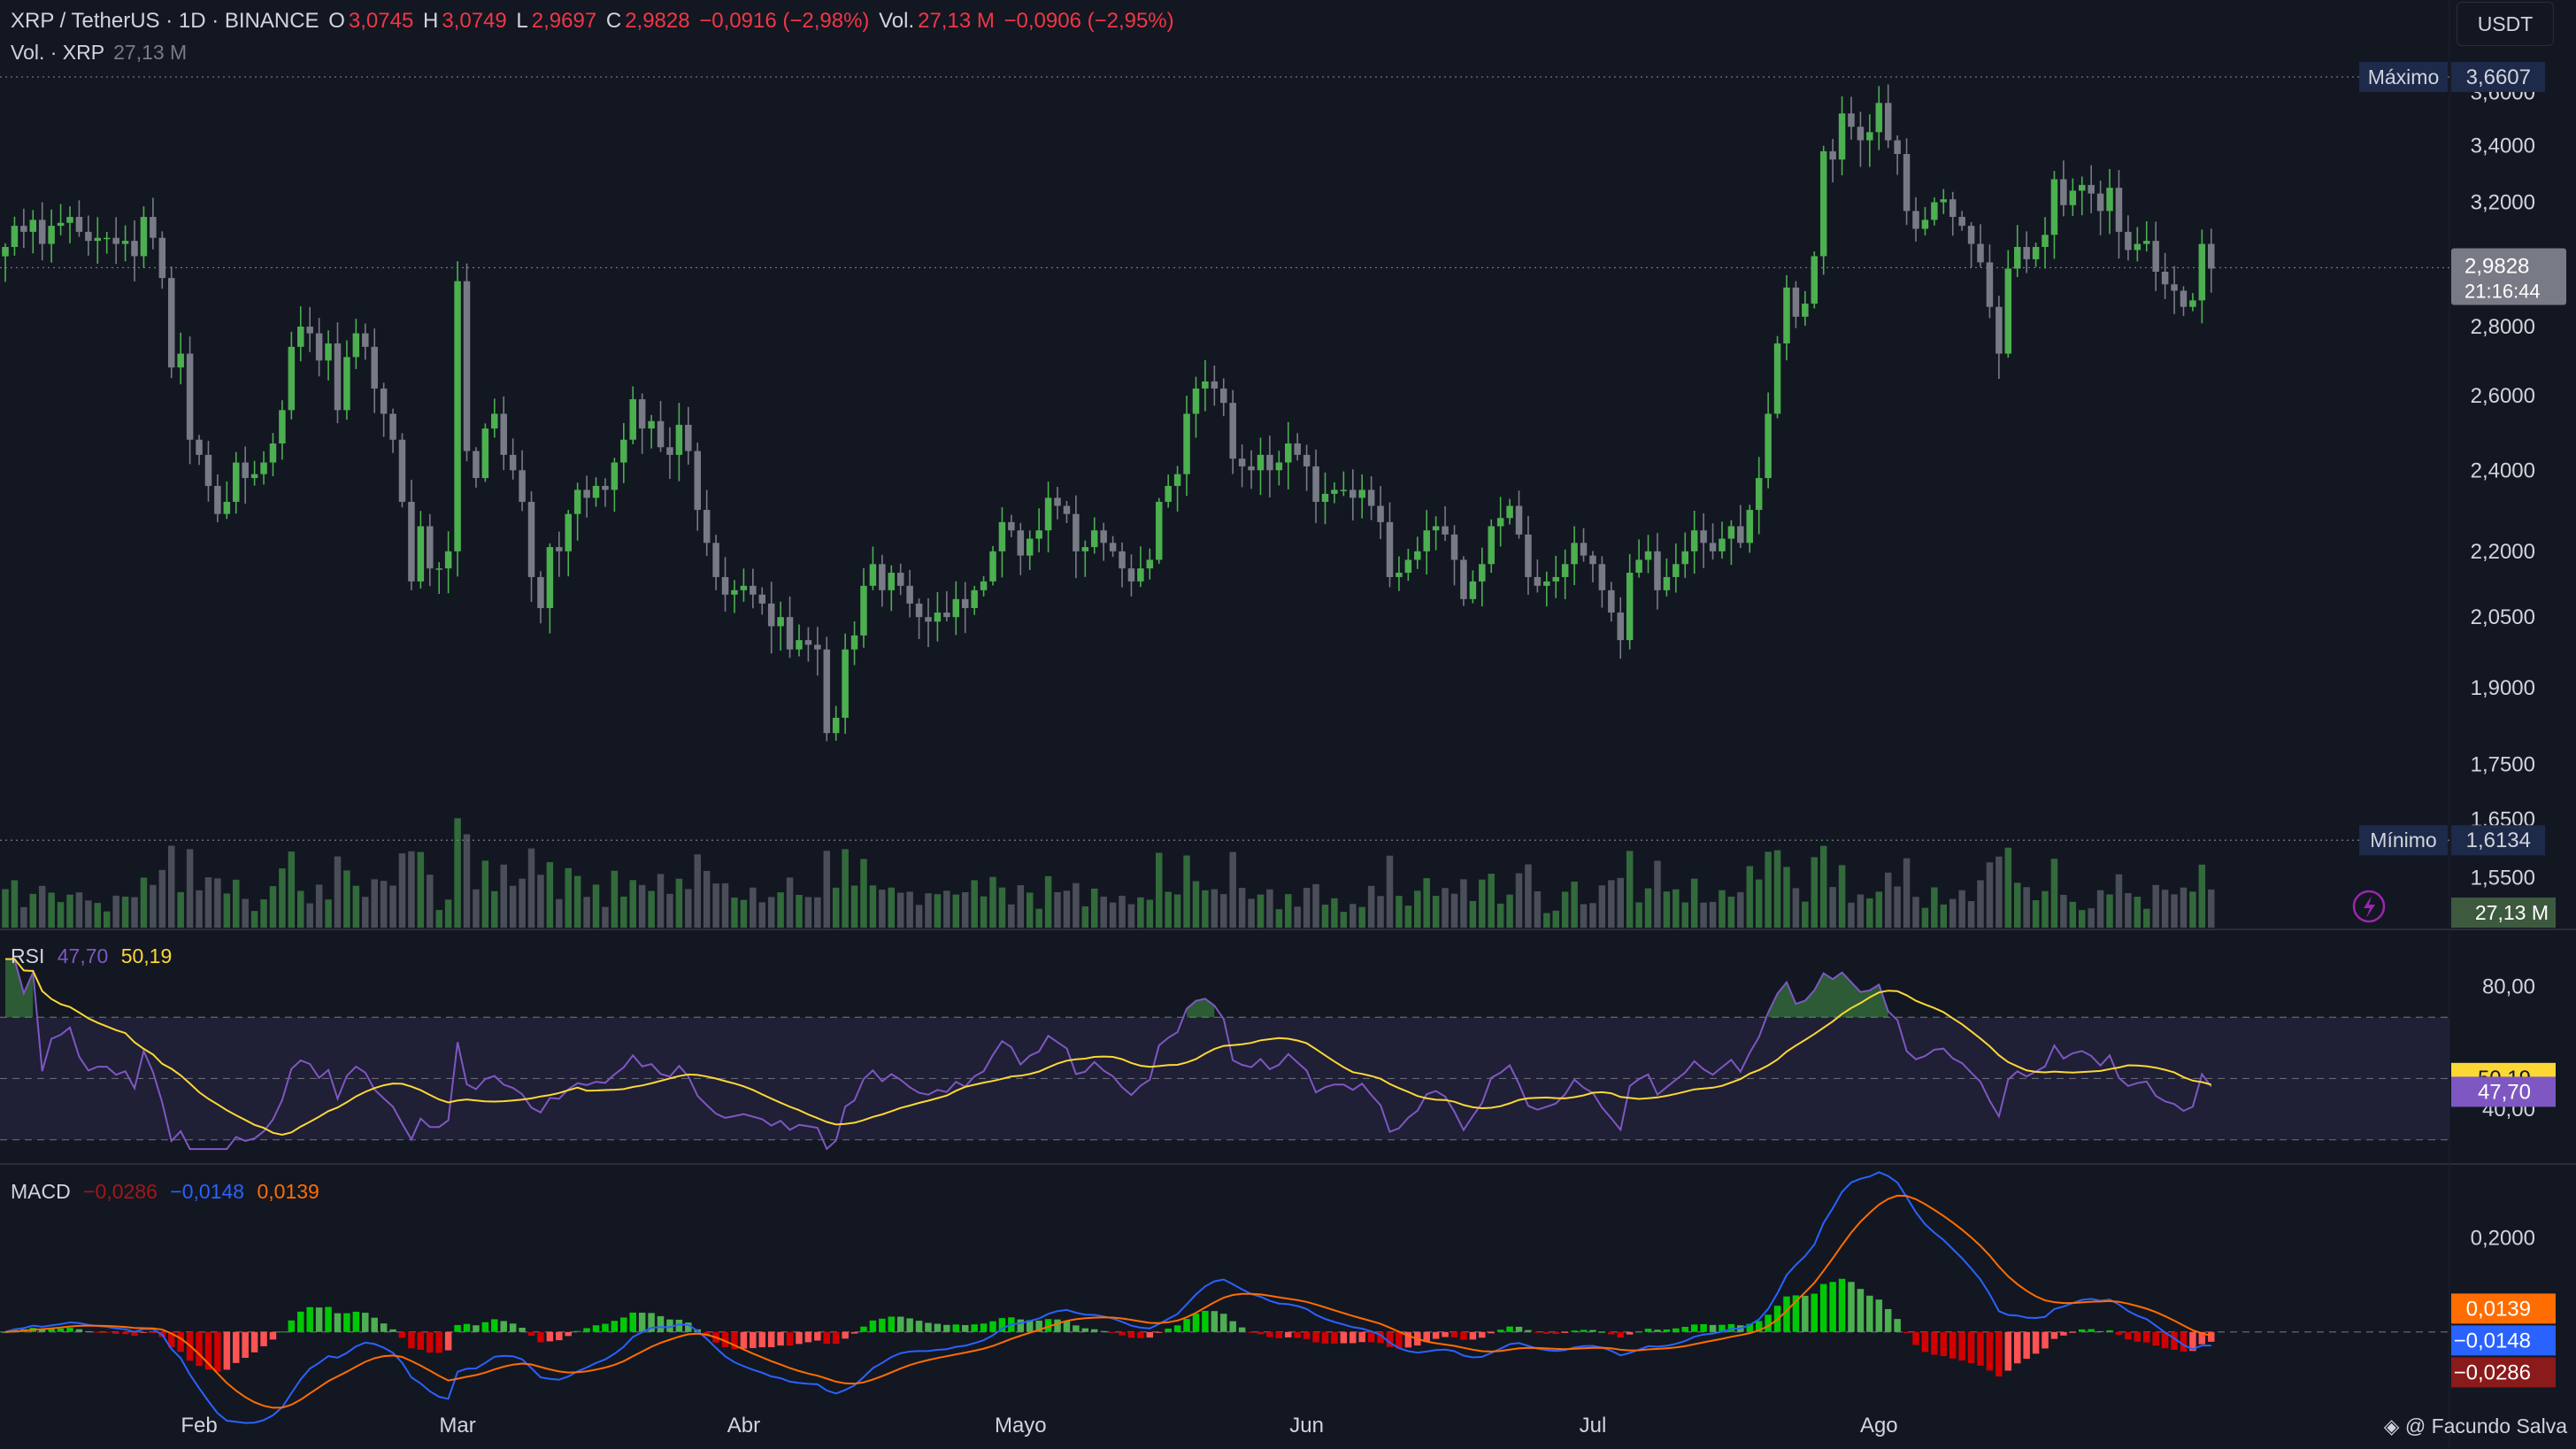  I want to click on close-label: C, so click(613, 21).